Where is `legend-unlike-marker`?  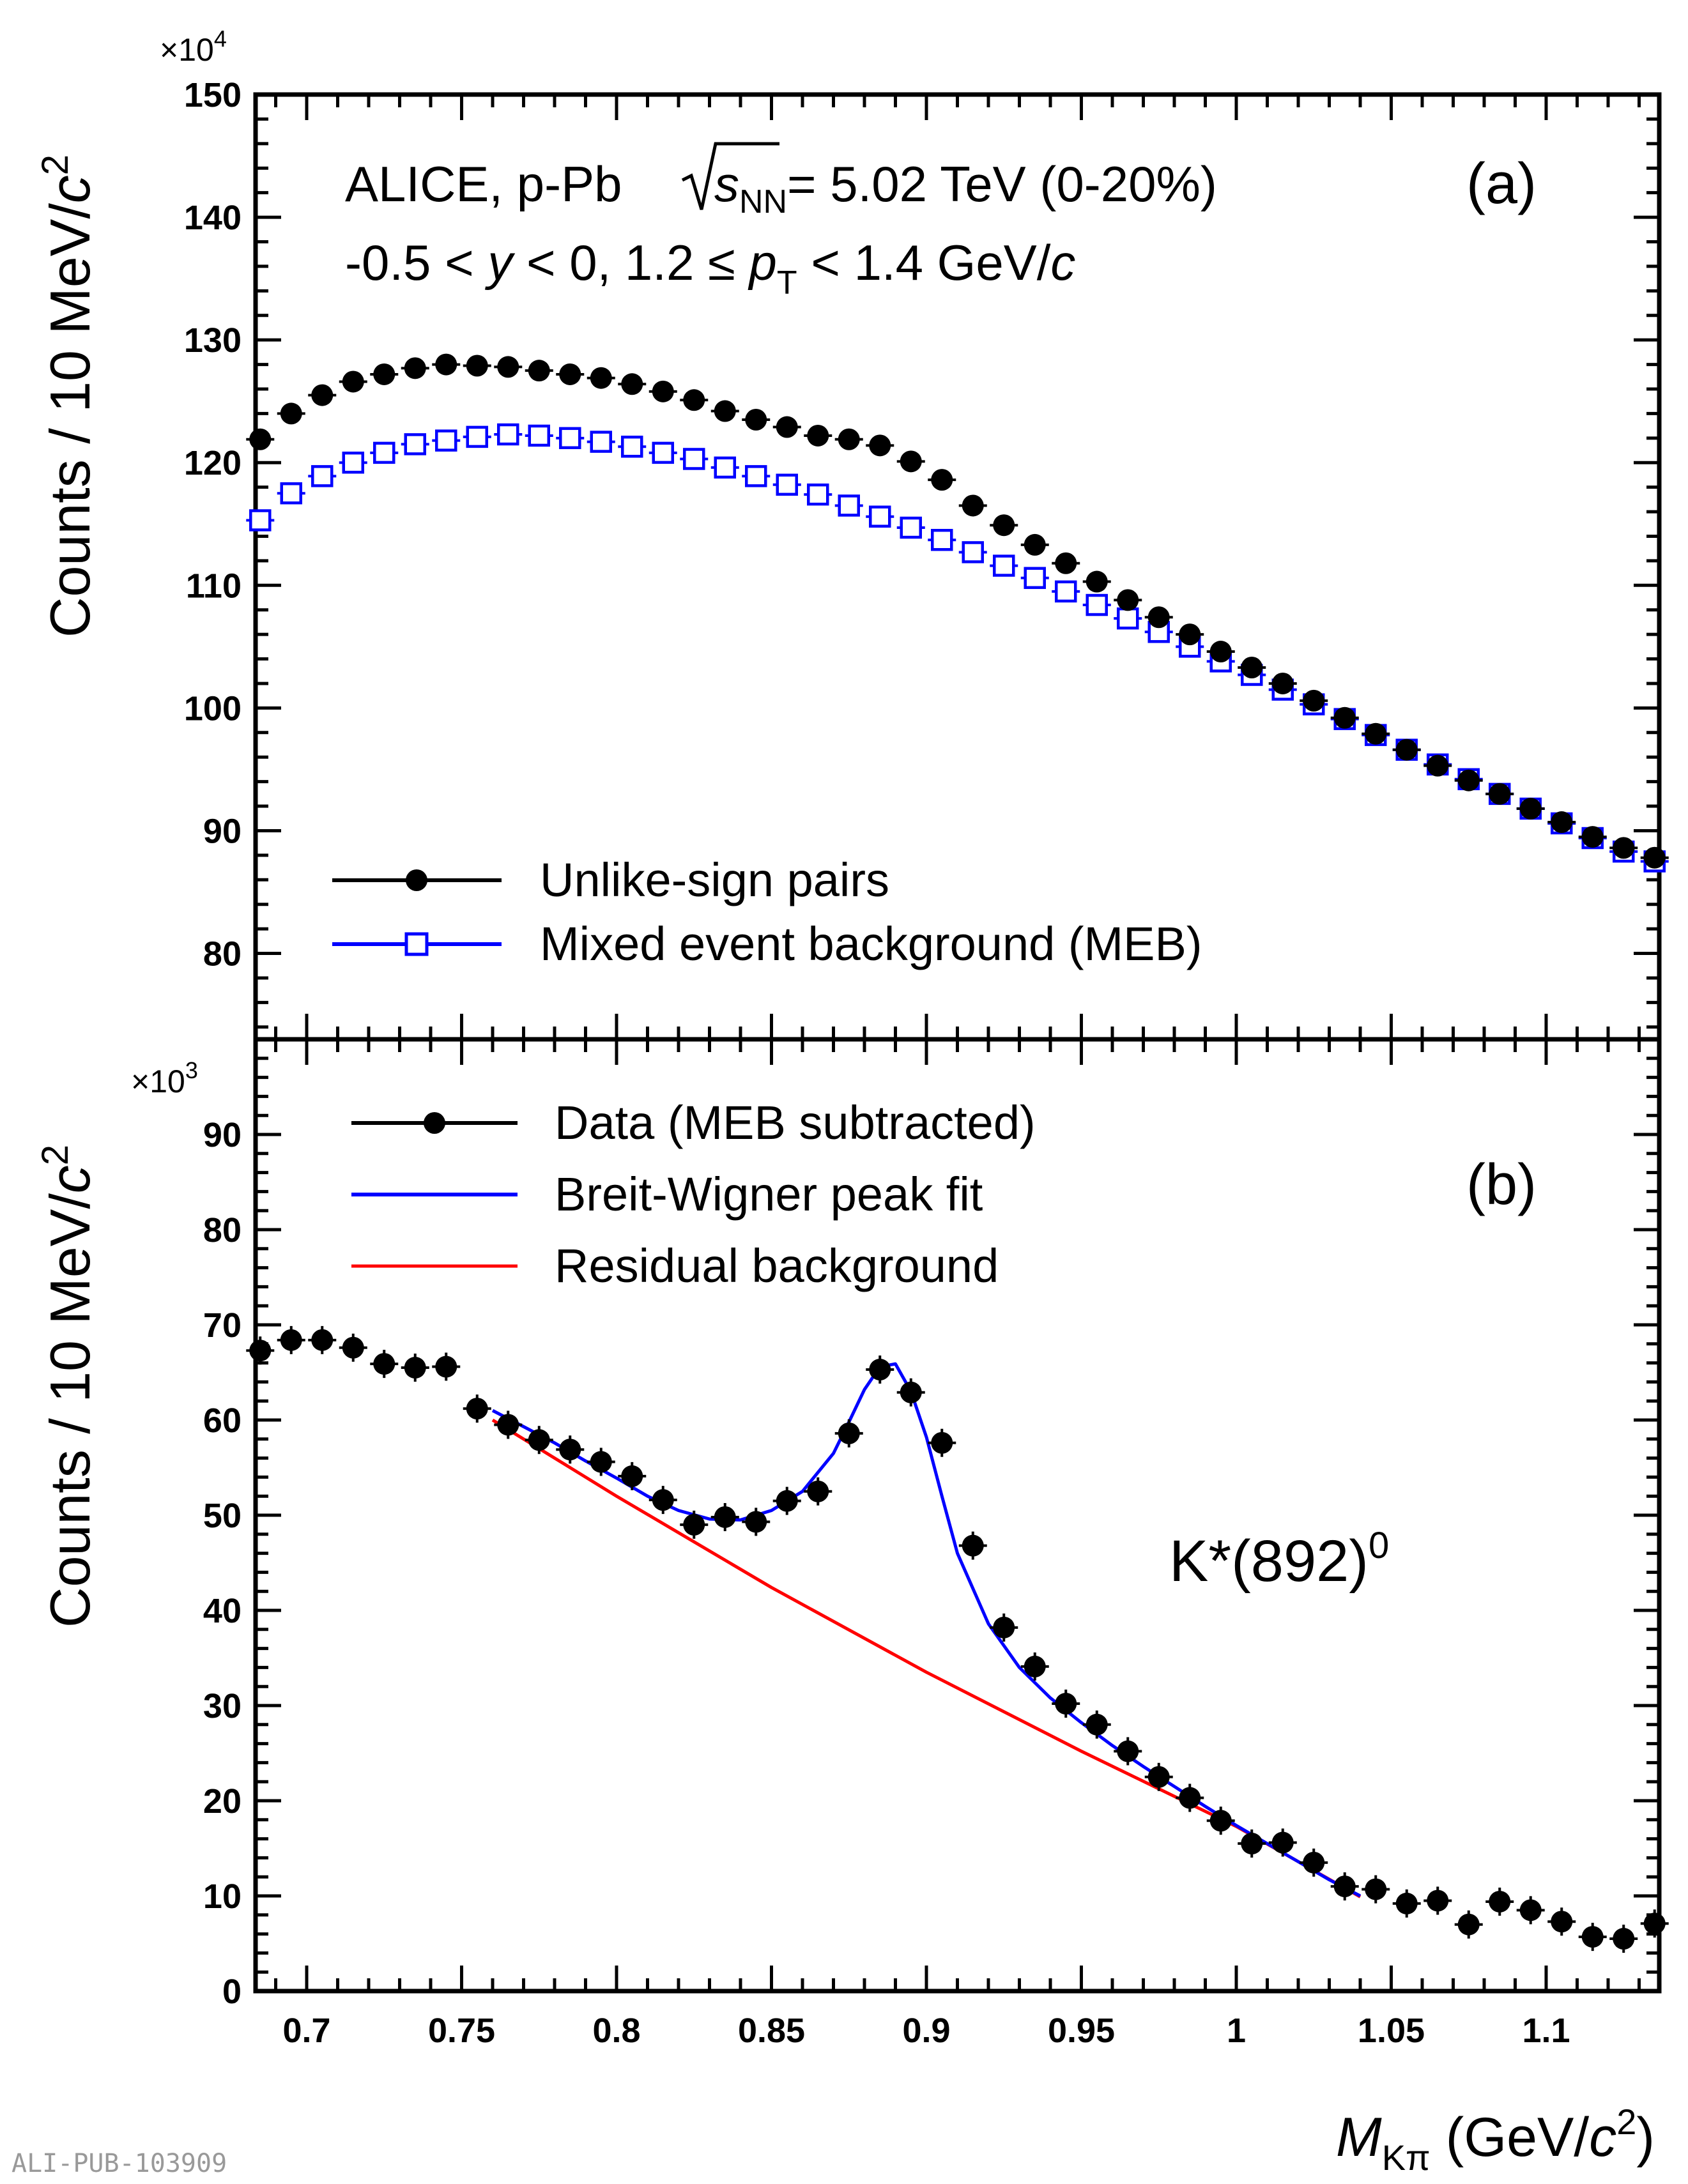 legend-unlike-marker is located at coordinates (416, 880).